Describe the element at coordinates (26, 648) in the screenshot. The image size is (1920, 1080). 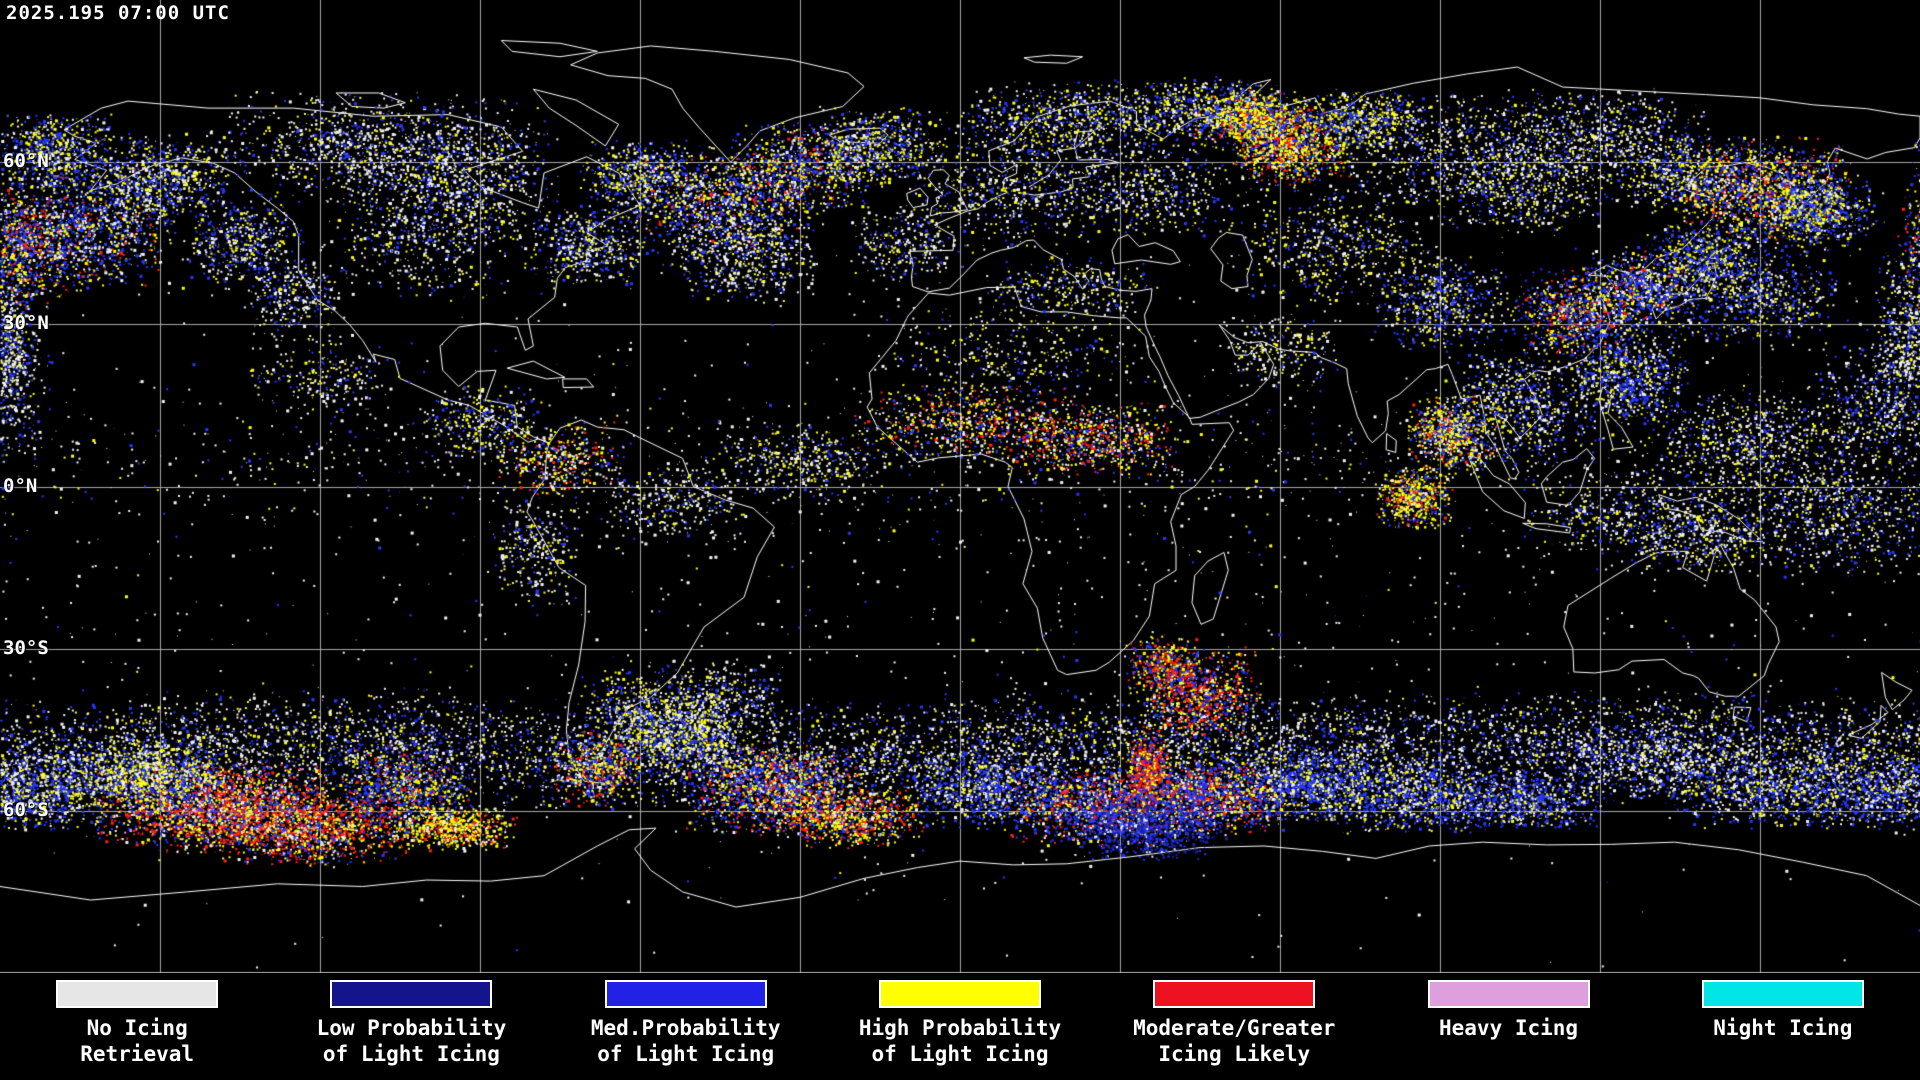
I see `lat-label-30s: 30°S` at that location.